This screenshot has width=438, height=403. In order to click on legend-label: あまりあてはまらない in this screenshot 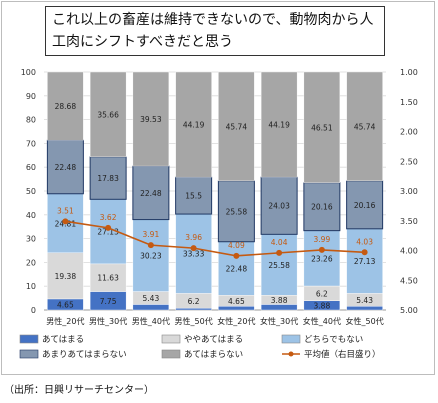, I will do `click(84, 355)`.